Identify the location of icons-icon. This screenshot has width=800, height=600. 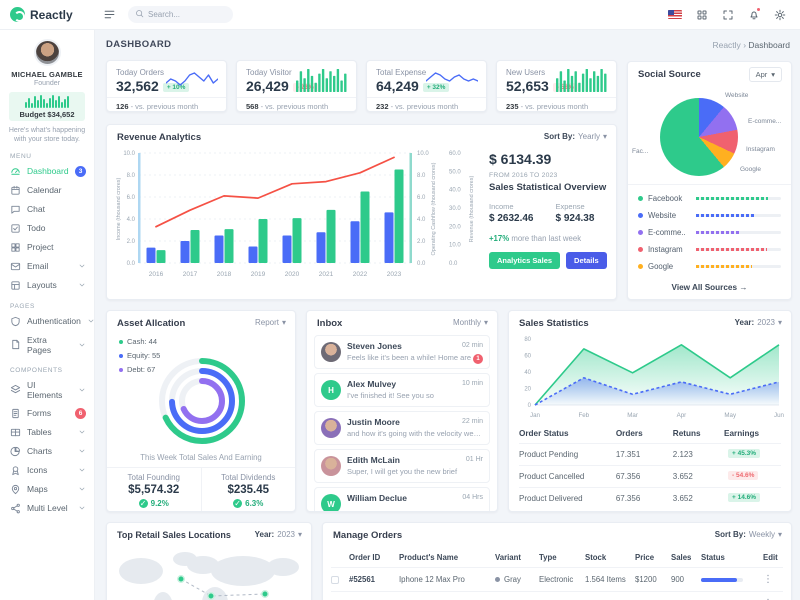
(15, 470).